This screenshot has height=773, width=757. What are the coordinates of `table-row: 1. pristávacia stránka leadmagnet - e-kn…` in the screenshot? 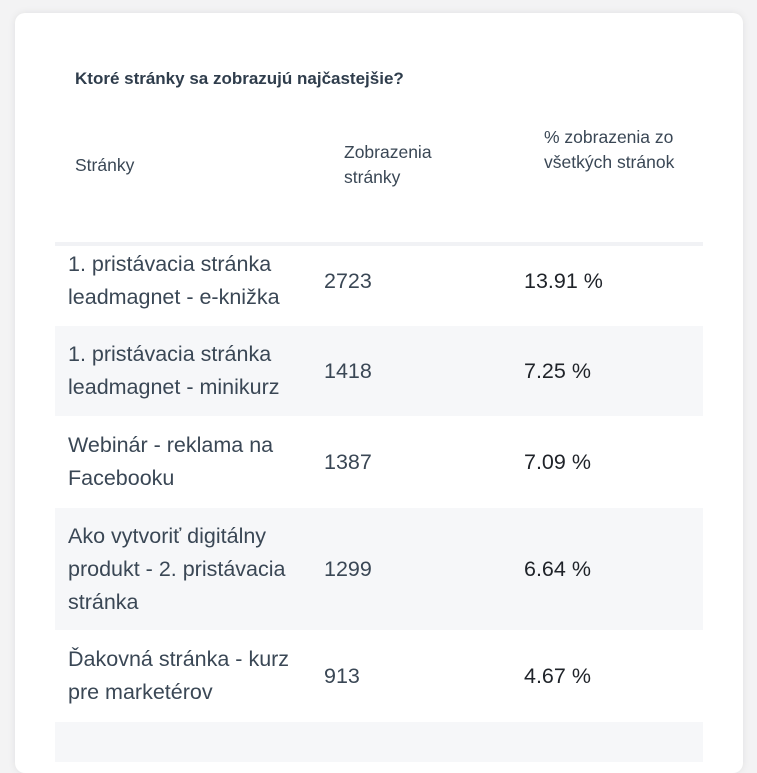 It's located at (379, 281).